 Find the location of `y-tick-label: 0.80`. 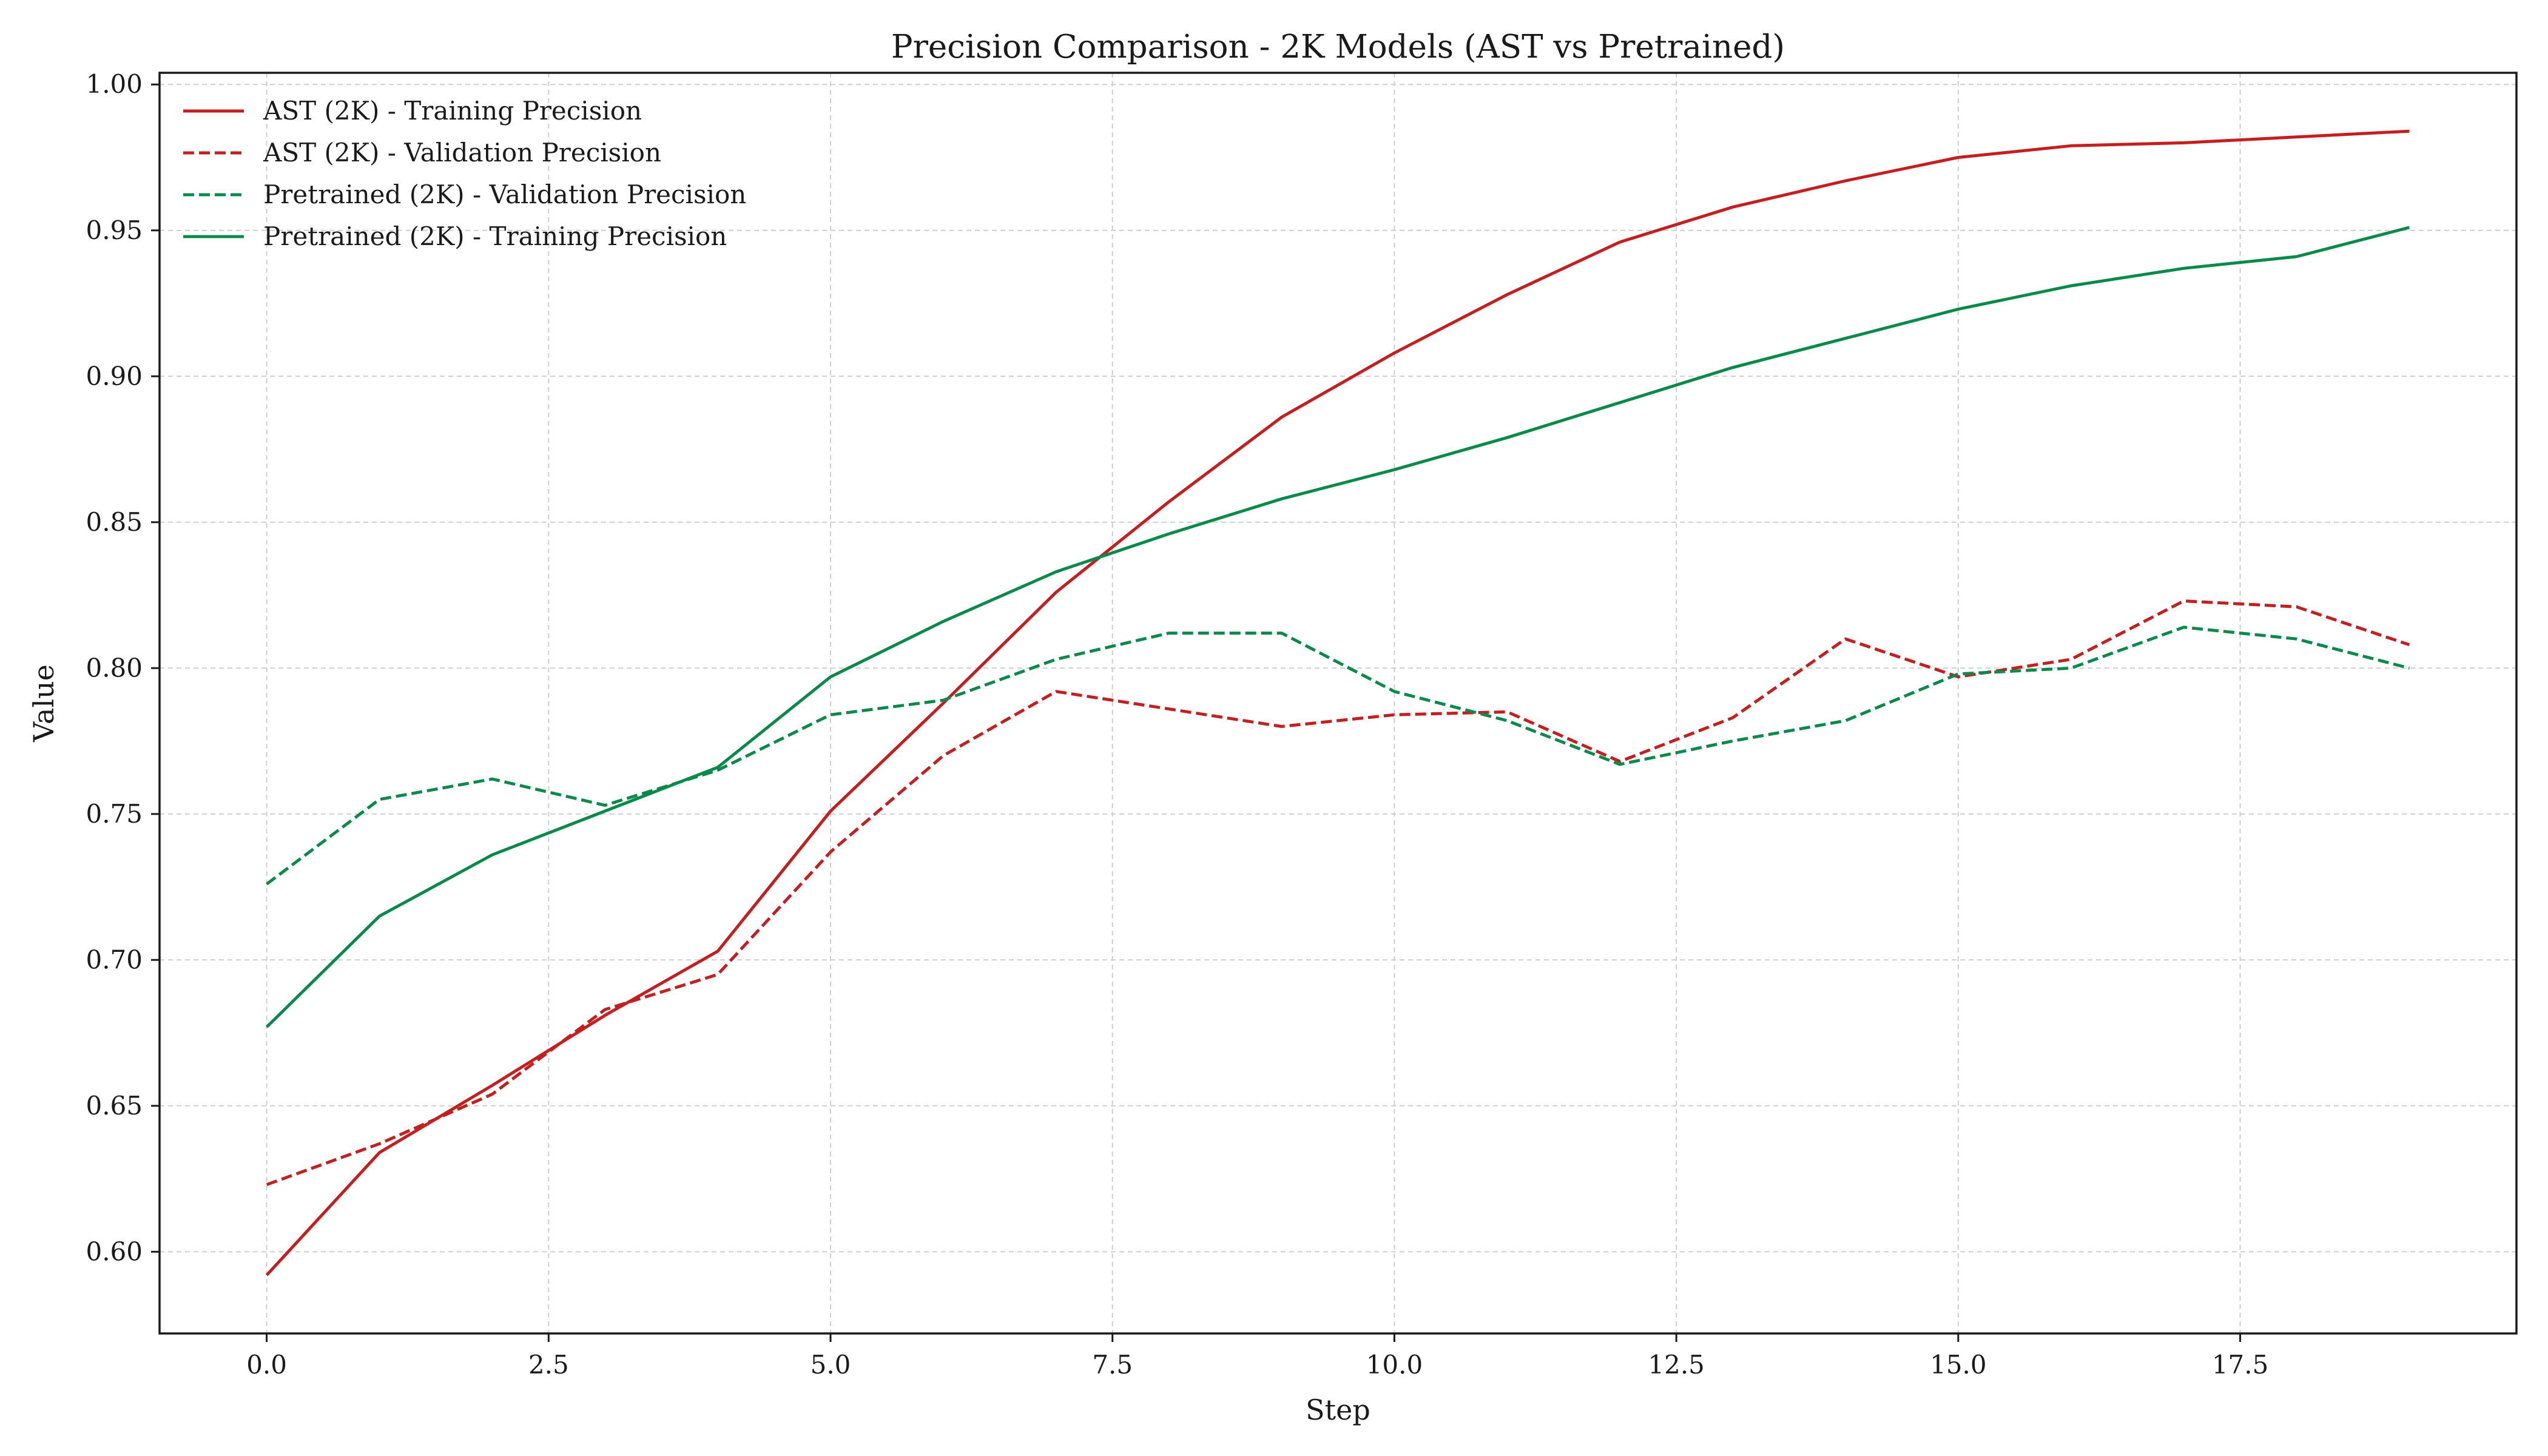

y-tick-label: 0.80 is located at coordinates (114, 667).